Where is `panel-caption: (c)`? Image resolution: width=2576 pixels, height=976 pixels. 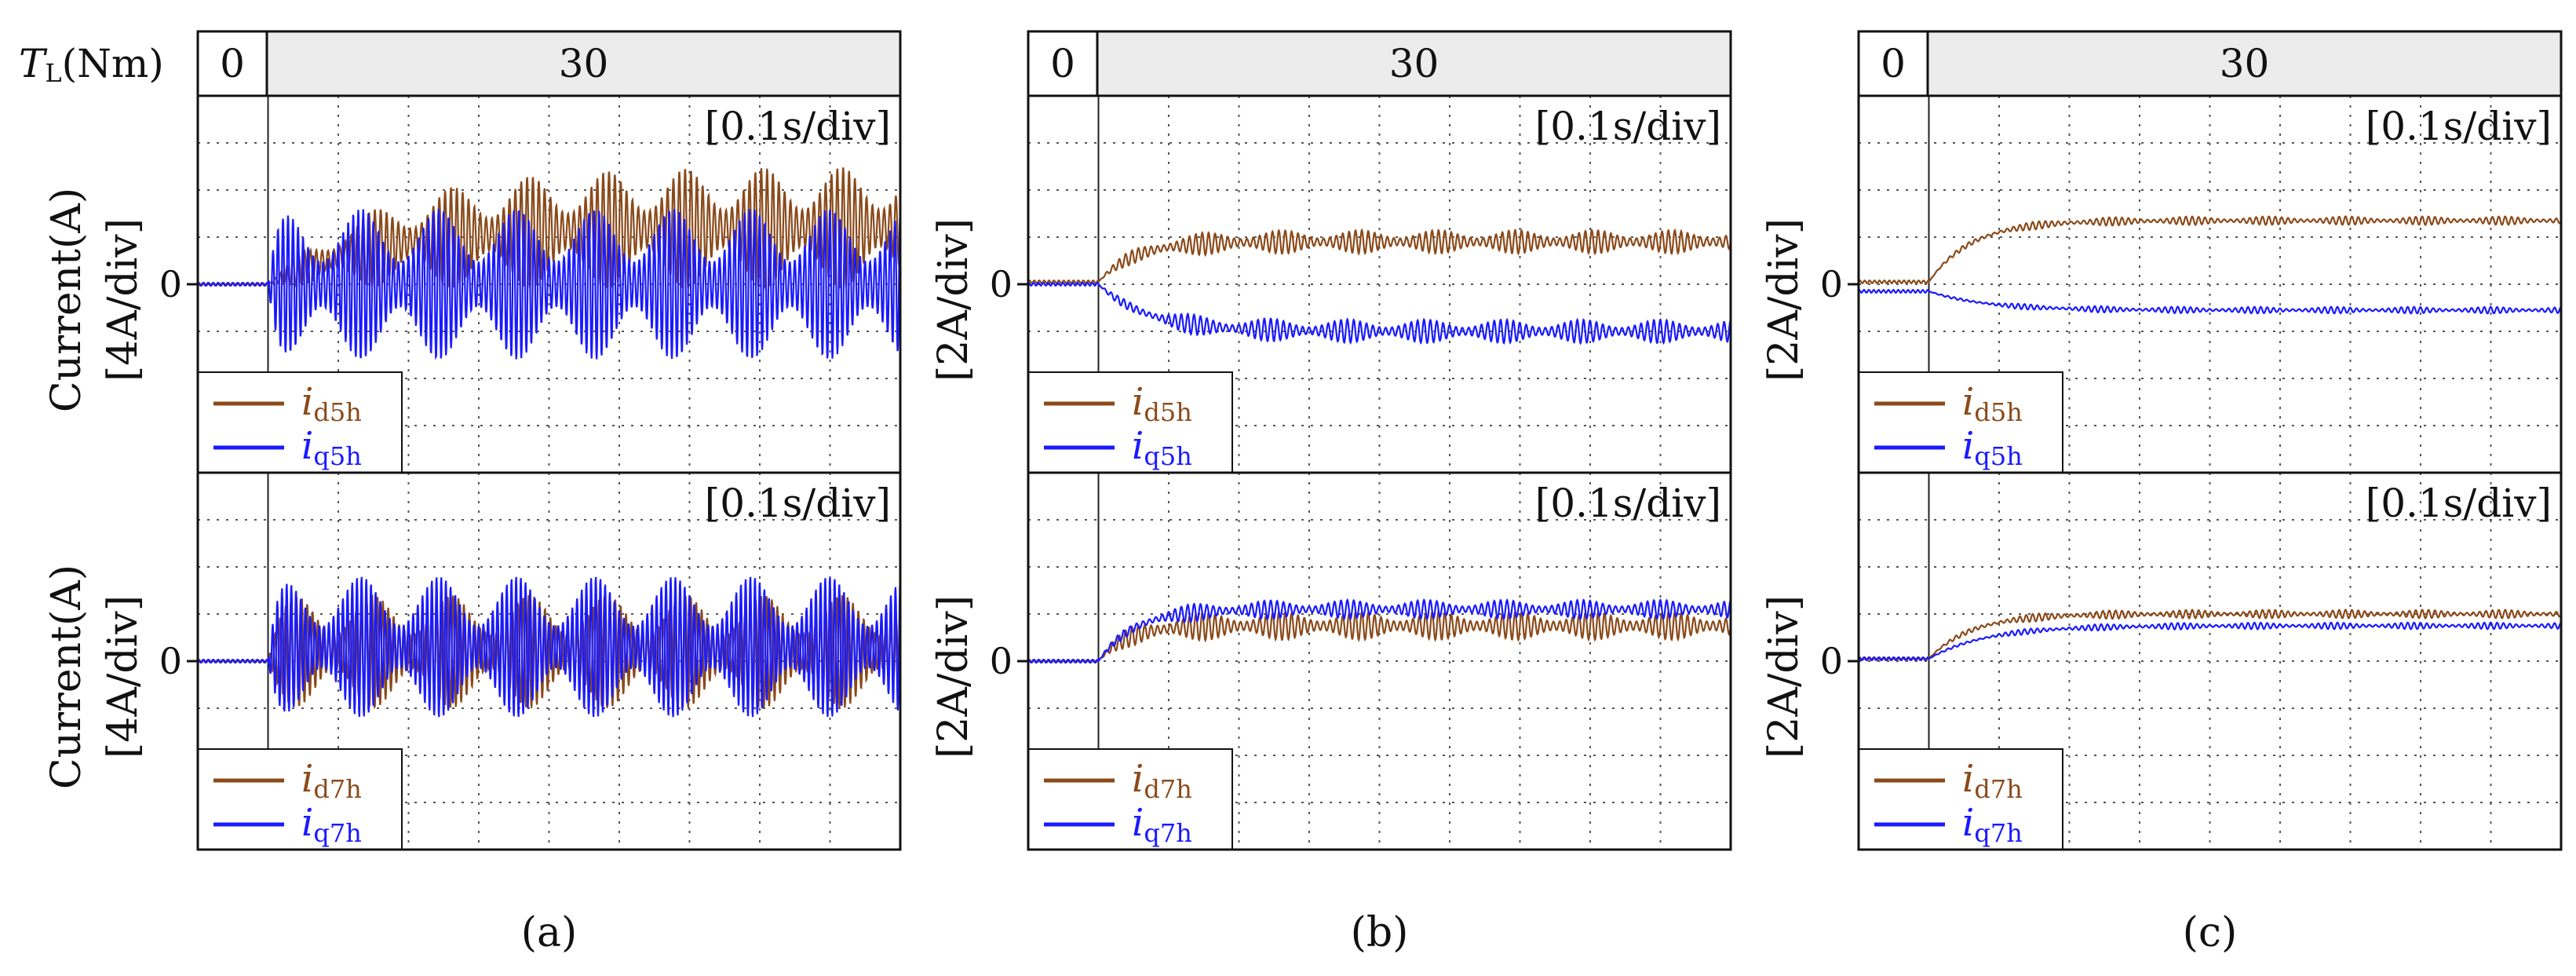 panel-caption: (c) is located at coordinates (2210, 932).